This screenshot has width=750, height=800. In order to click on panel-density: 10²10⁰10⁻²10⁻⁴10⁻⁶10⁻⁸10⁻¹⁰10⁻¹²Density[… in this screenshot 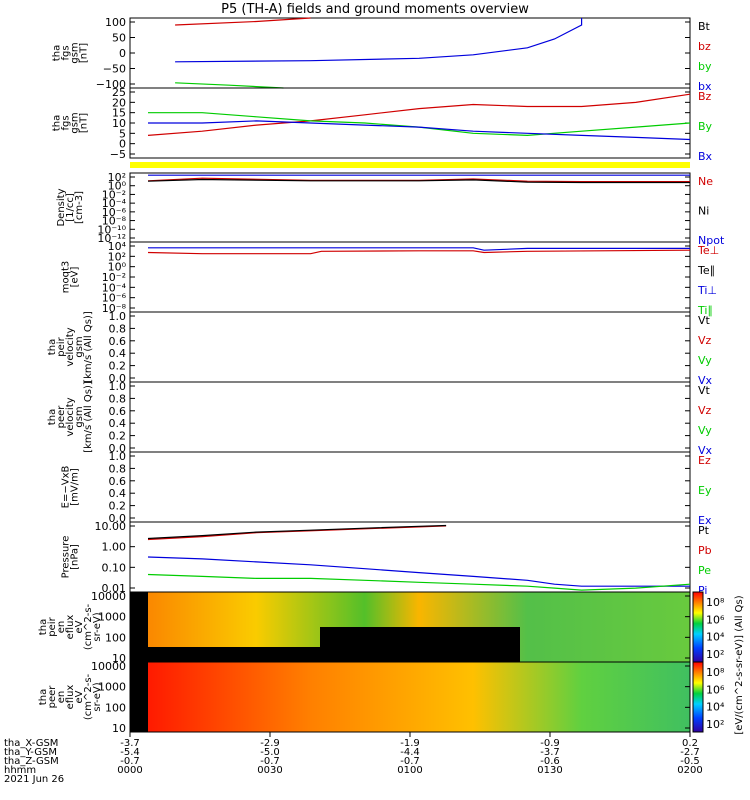, I will do `click(390, 209)`.